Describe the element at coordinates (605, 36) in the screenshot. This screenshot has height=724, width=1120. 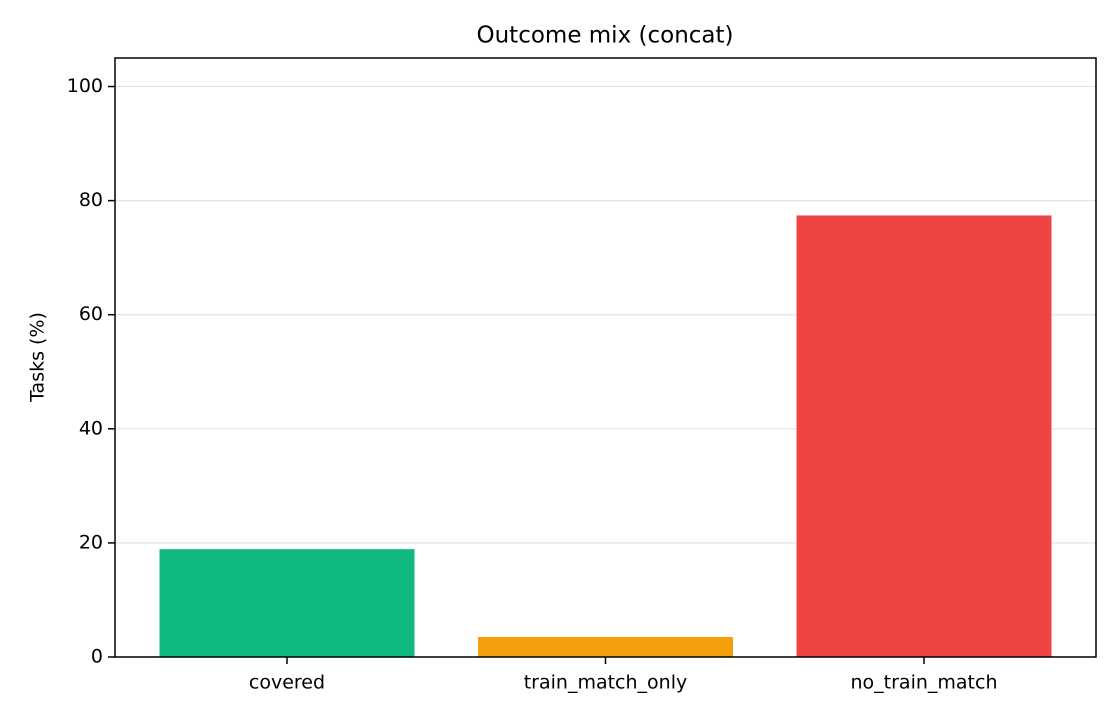
I see `chart-title: Outcome mix (concat)` at that location.